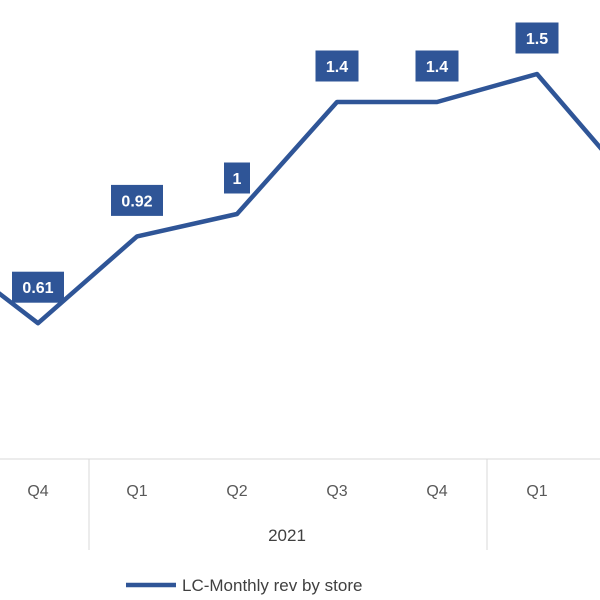 The width and height of the screenshot is (600, 600). I want to click on data-label: 0.61, so click(38, 287).